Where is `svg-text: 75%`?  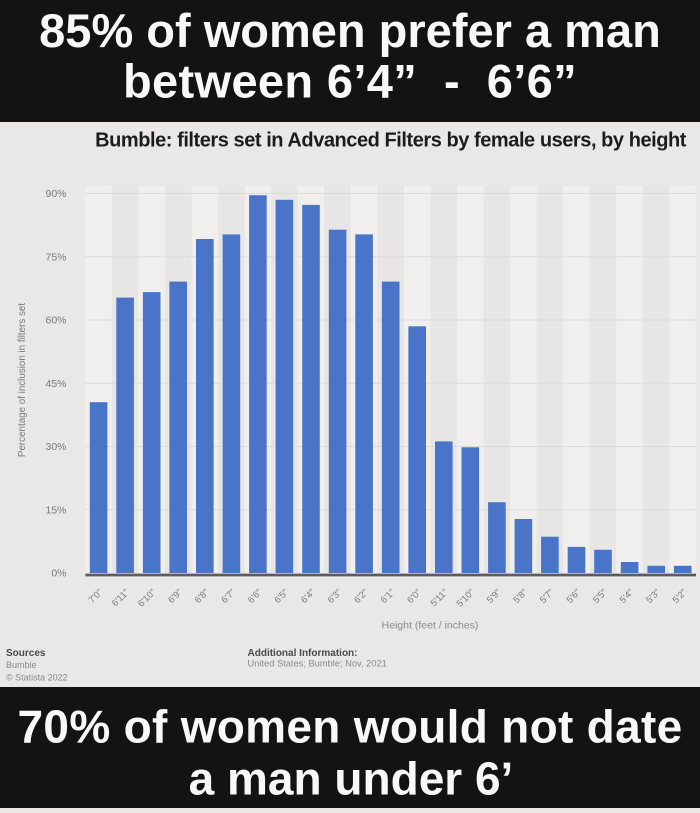
svg-text: 75% is located at coordinates (55, 257).